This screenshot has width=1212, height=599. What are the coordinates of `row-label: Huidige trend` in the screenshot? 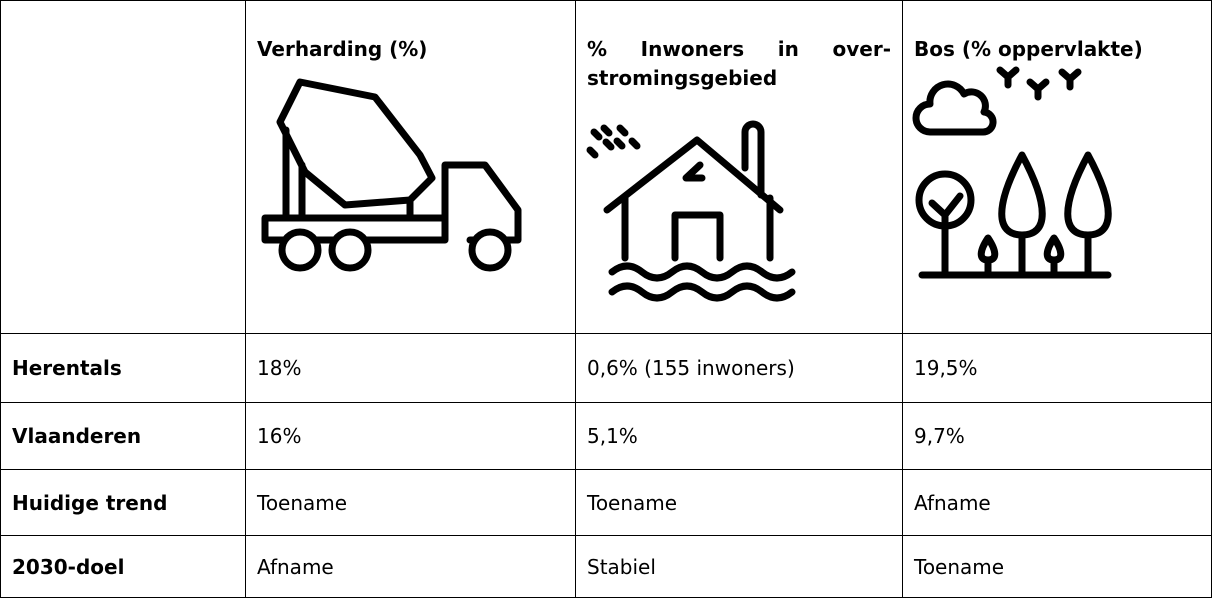 It's located at (123, 502).